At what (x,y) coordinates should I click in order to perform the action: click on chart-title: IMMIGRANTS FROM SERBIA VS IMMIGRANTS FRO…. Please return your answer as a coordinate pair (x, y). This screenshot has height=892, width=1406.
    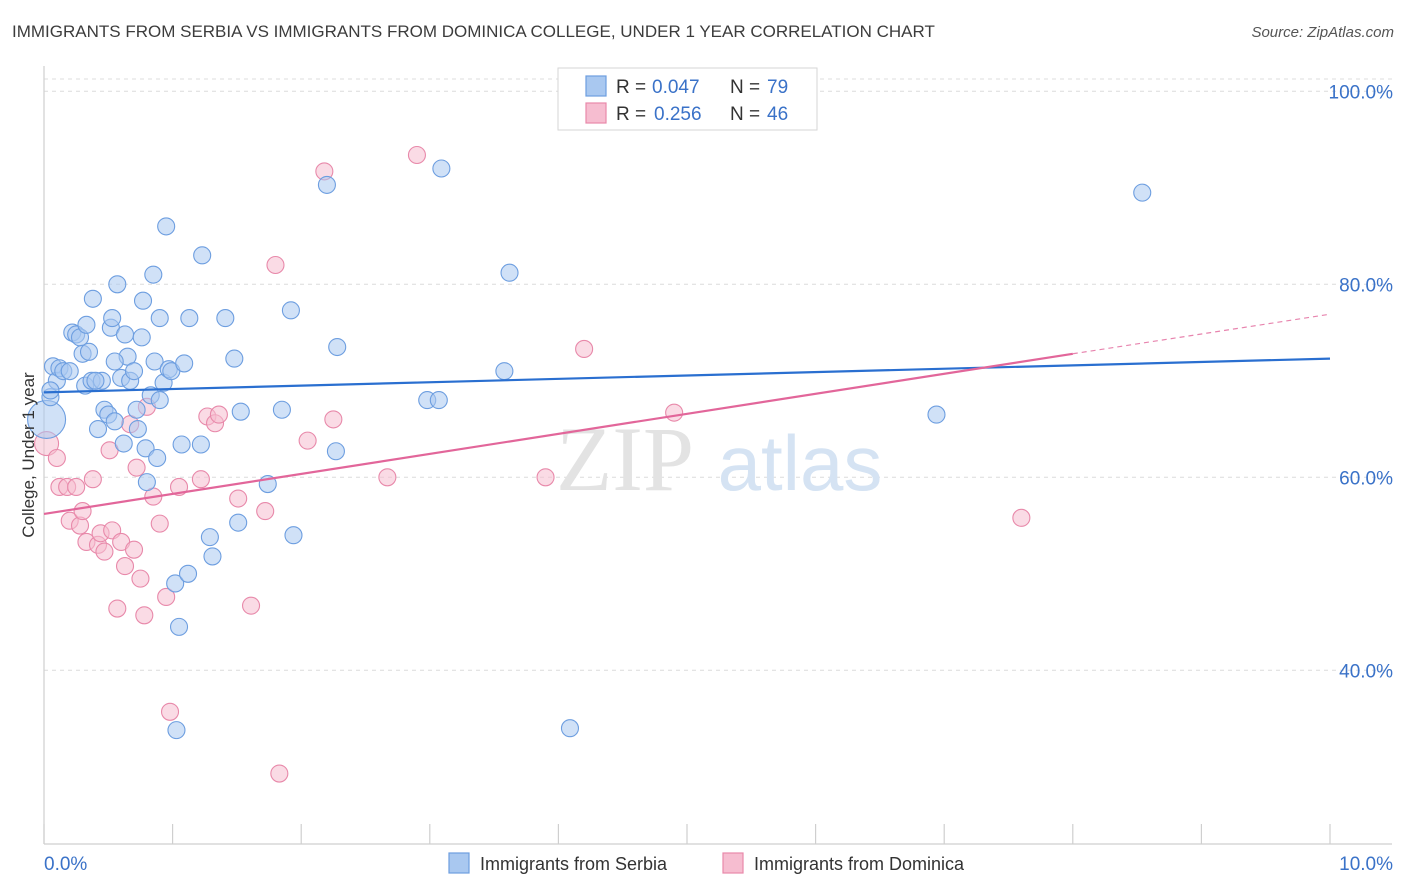
    Looking at the image, I should click on (473, 31).